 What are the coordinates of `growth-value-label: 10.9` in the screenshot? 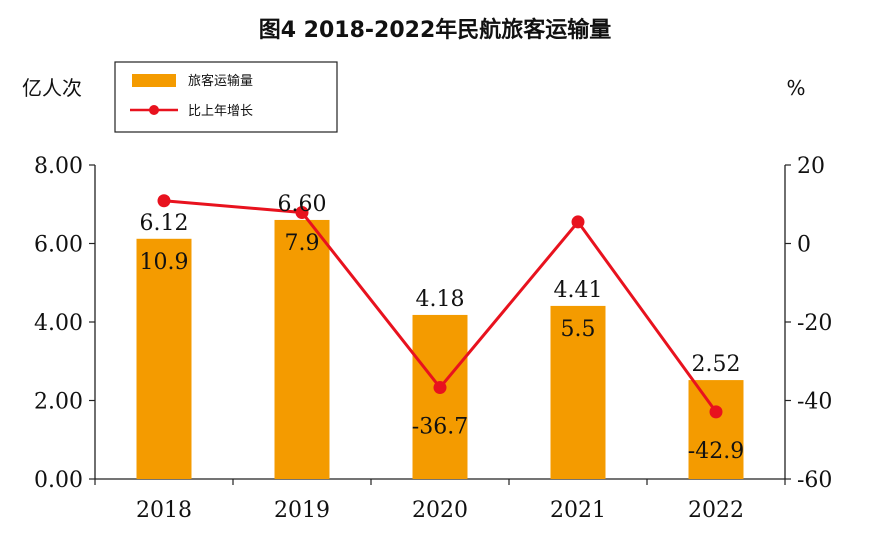 It's located at (164, 262).